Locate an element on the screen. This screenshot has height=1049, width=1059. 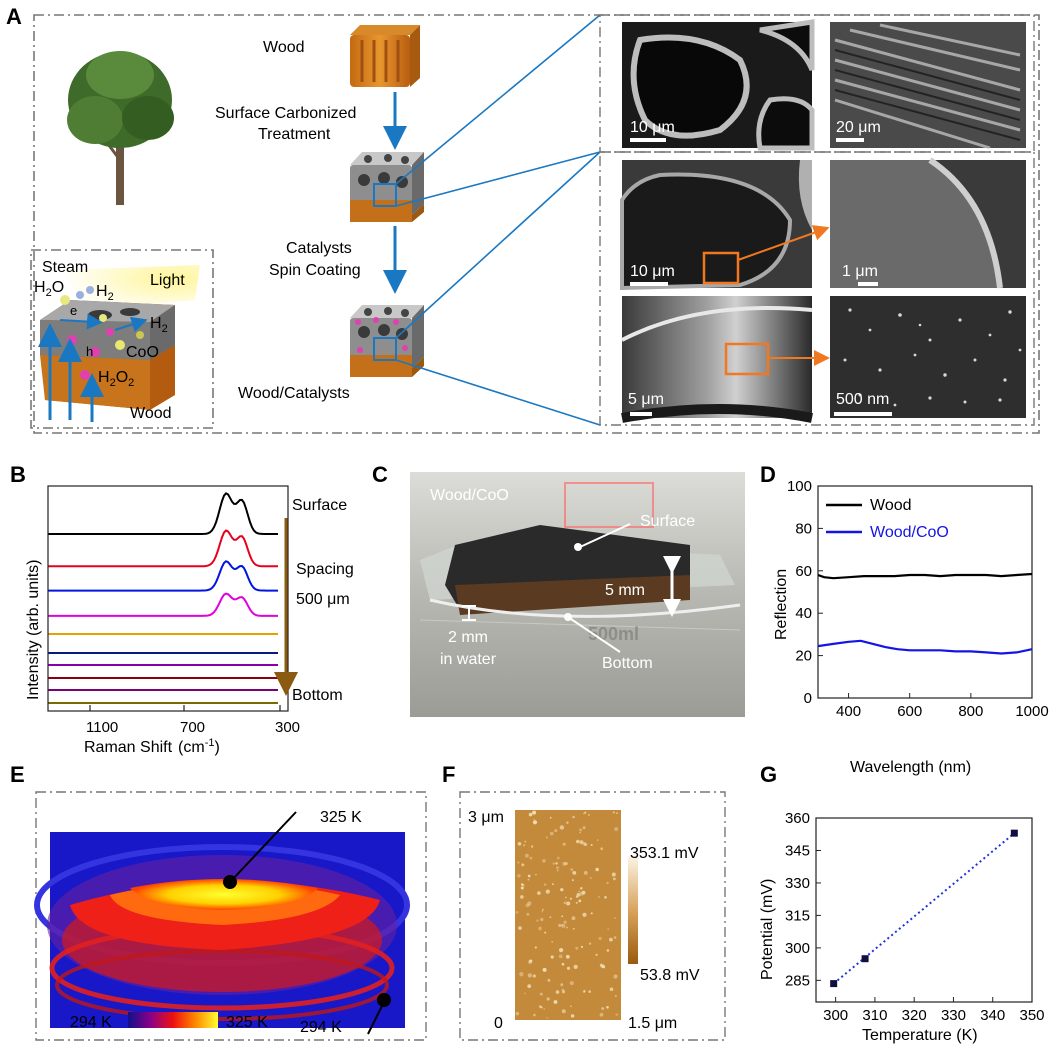
potential-plot-frame is located at coordinates (924, 910).